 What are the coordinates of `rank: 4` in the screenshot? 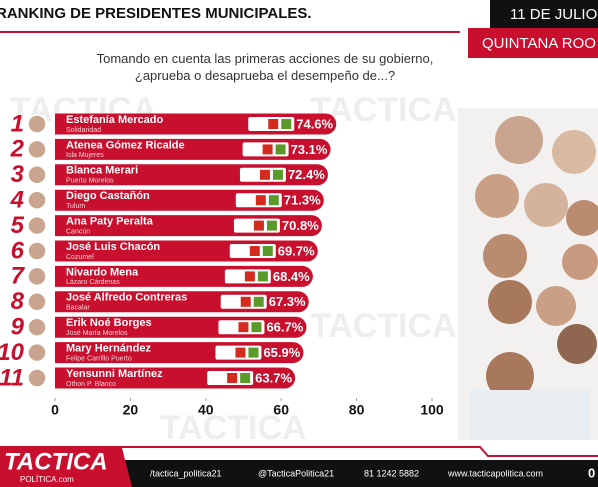 It's located at (17, 200).